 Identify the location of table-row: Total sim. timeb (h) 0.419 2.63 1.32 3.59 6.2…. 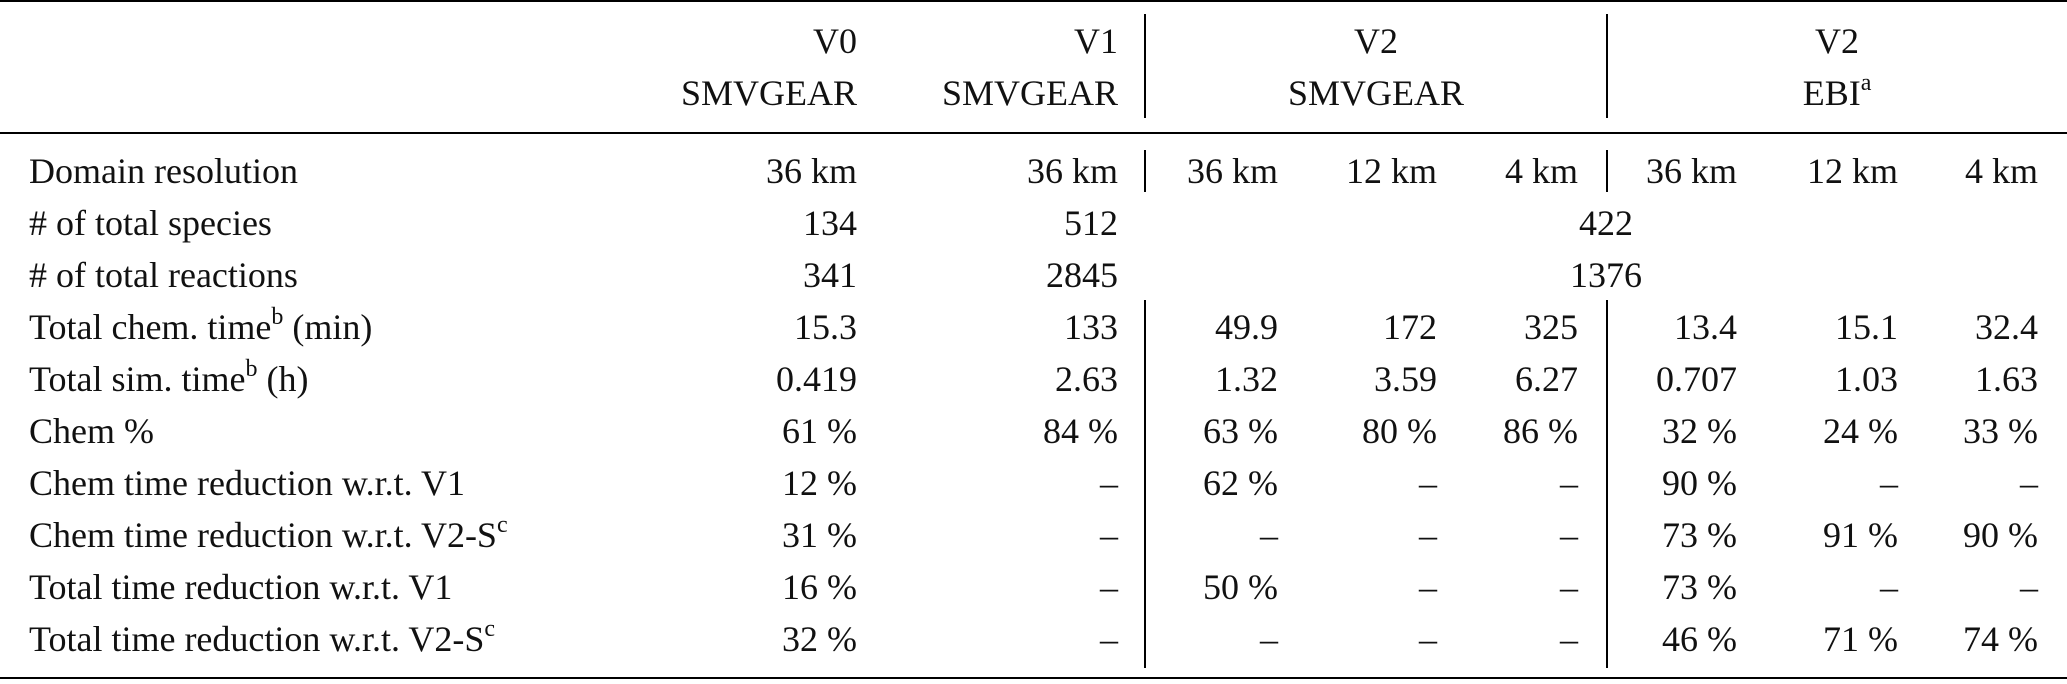
(1033, 379).